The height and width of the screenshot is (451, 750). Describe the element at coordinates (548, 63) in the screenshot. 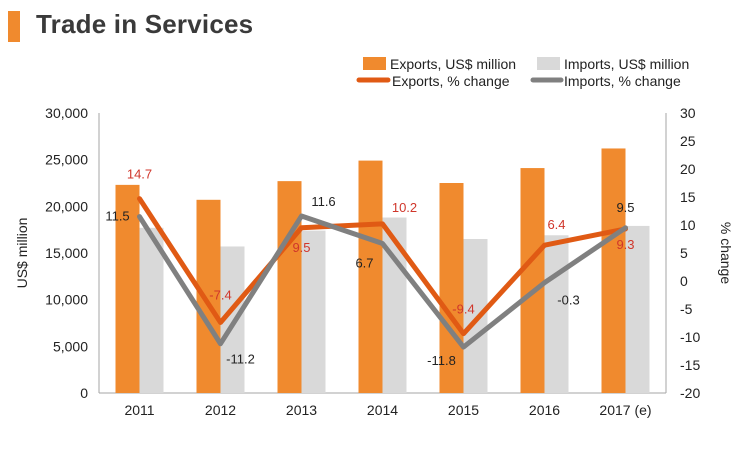

I see `legend-imports-bar-swatch` at that location.